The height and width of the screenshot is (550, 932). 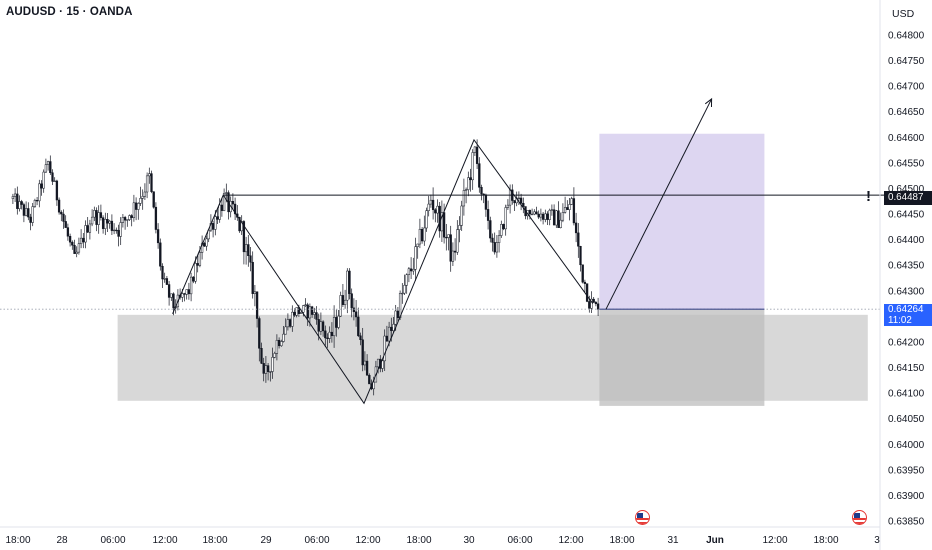 I want to click on alert-icon: !, so click(x=868, y=196).